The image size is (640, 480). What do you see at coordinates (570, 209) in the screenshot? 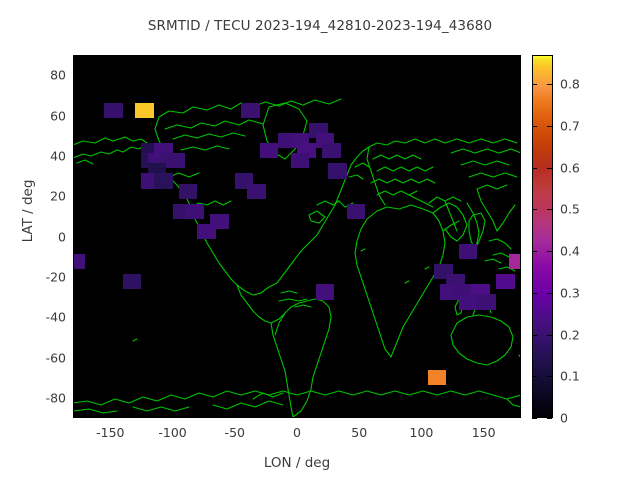
I see `colorbar-tick-label: 0.5` at bounding box center [570, 209].